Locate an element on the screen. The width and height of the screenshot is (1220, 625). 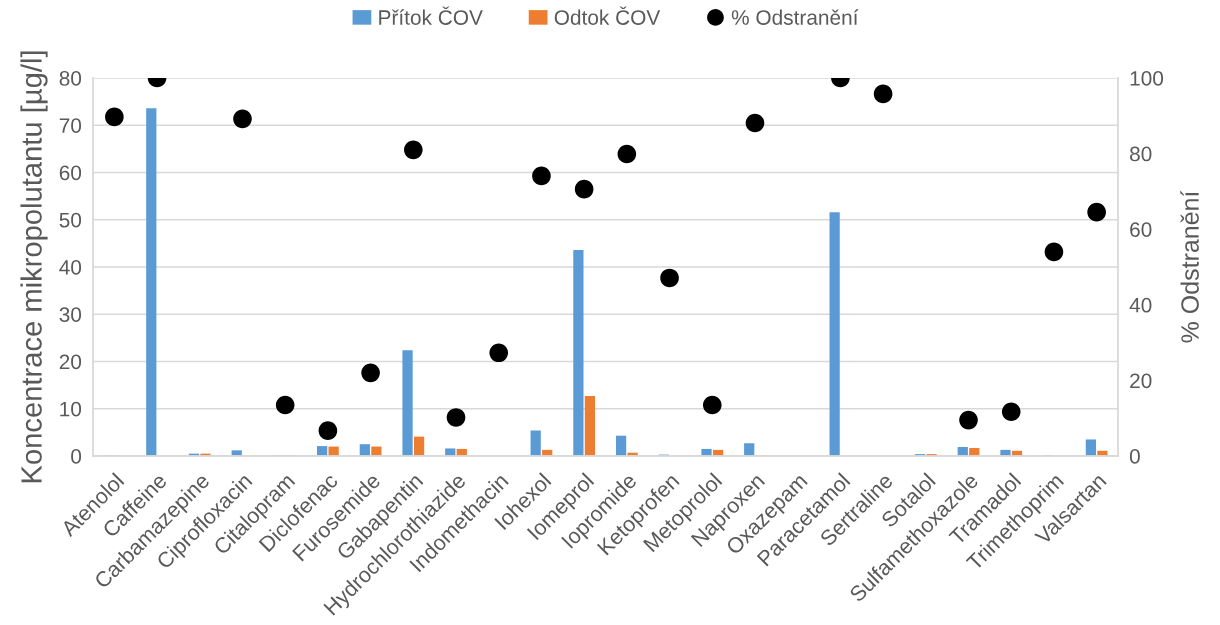
y-tick-label: 80 is located at coordinates (70, 78).